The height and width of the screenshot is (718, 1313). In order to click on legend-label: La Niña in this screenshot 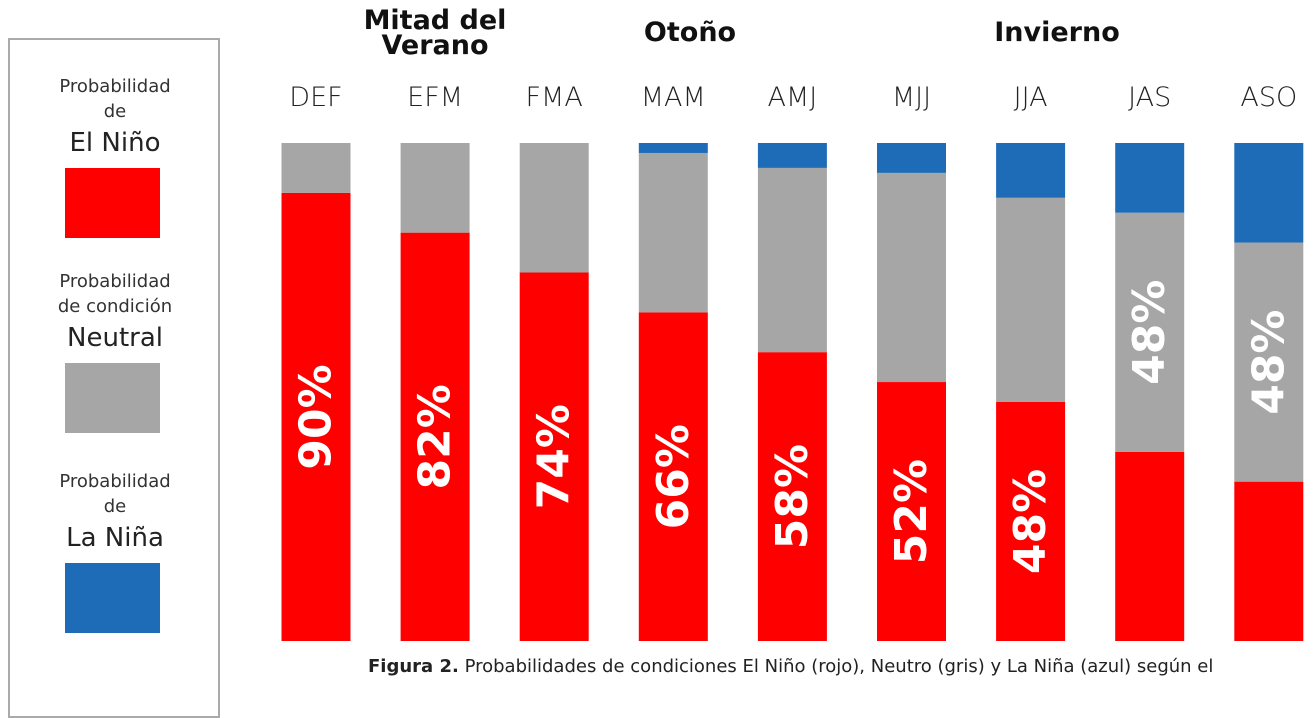, I will do `click(115, 538)`.